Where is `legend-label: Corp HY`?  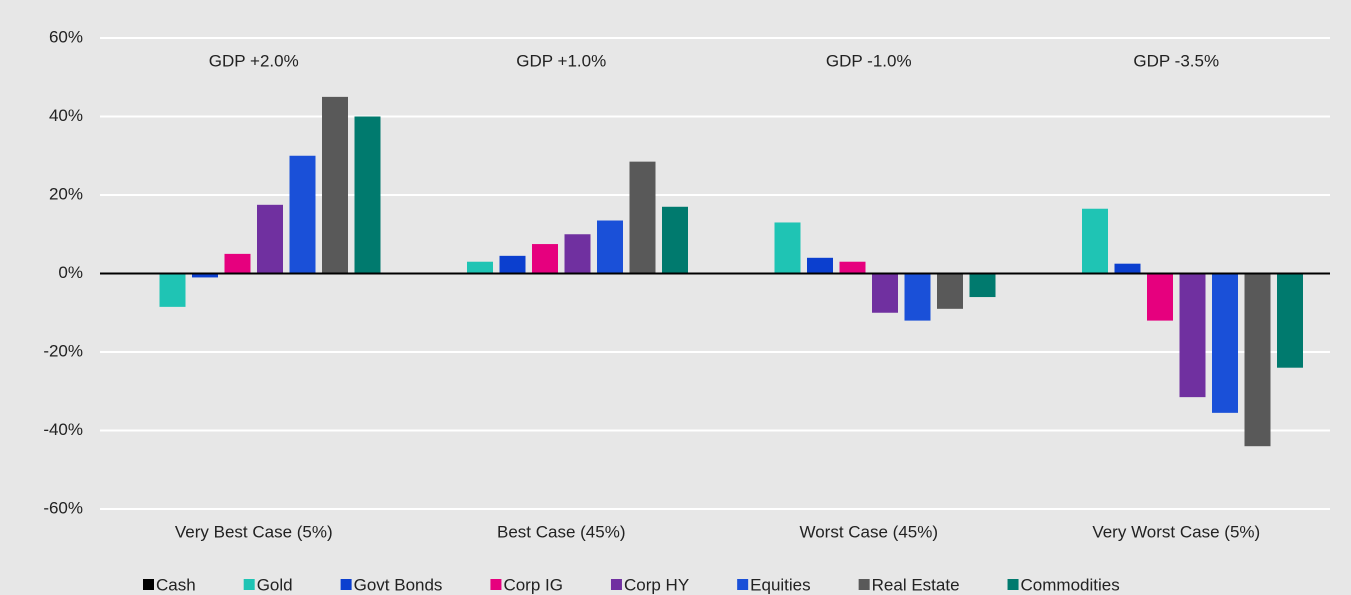 legend-label: Corp HY is located at coordinates (656, 584).